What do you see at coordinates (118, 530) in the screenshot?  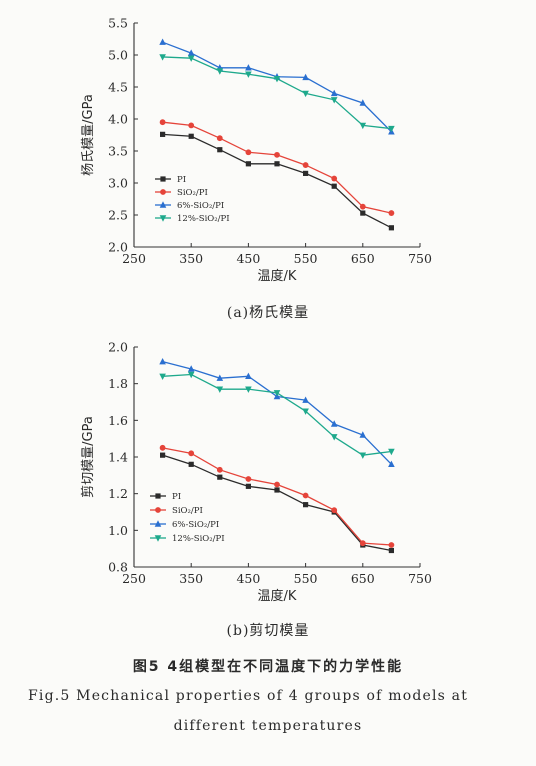 I see `y-tick-label: 1.0` at bounding box center [118, 530].